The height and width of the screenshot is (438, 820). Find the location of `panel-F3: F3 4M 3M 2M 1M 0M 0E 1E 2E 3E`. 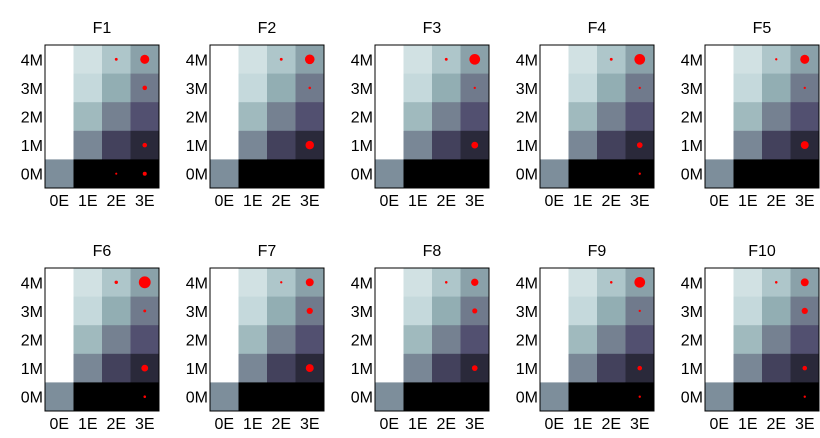

panel-F3: F3 4M 3M 2M 1M 0M 0E 1E 2E 3E is located at coordinates (420, 115).